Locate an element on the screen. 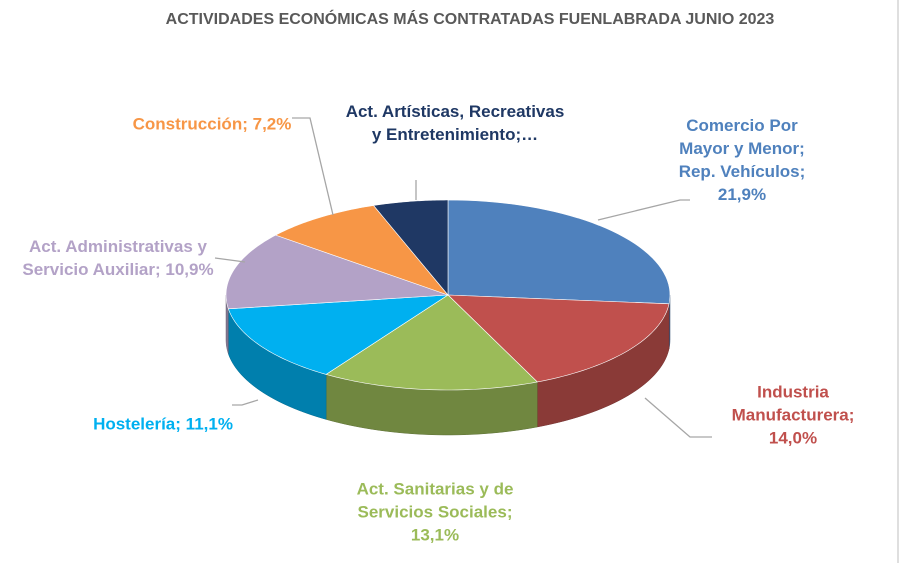 Image resolution: width=905 pixels, height=563 pixels. data-label: Industria Manufacturera; 14,0% is located at coordinates (793, 415).